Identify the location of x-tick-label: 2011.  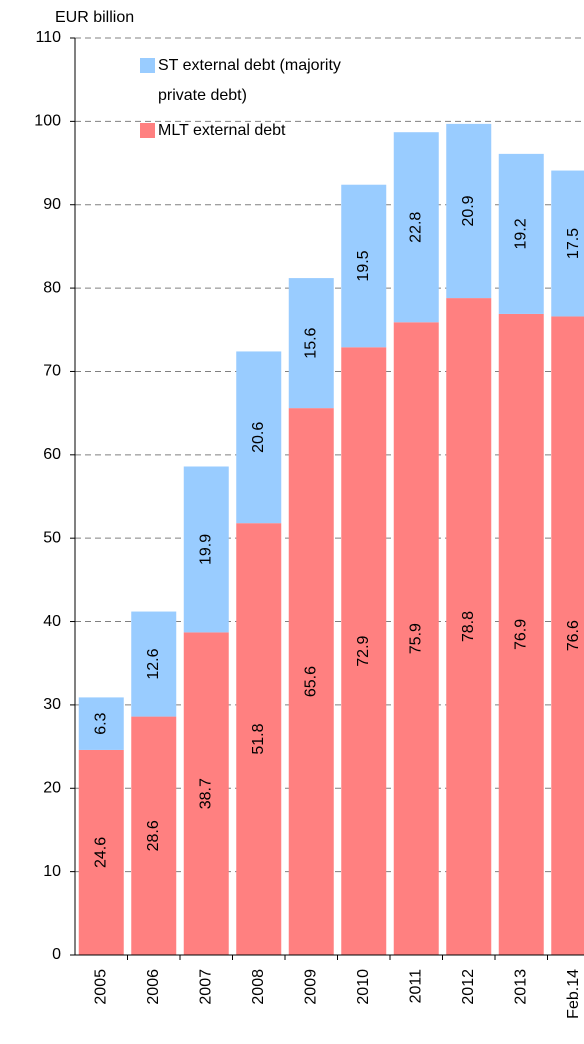
(415, 986).